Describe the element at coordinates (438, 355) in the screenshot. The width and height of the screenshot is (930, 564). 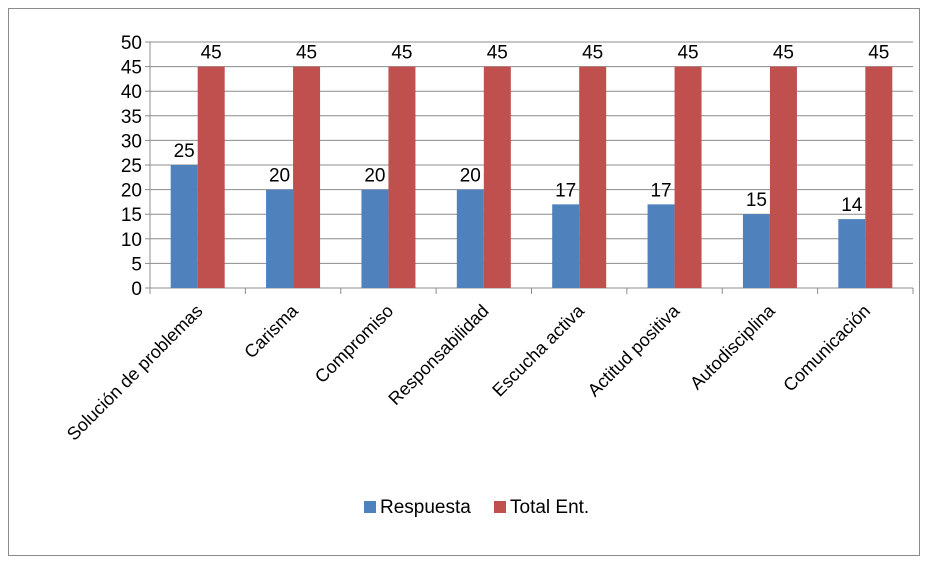
I see `category-label: Responsabilidad` at that location.